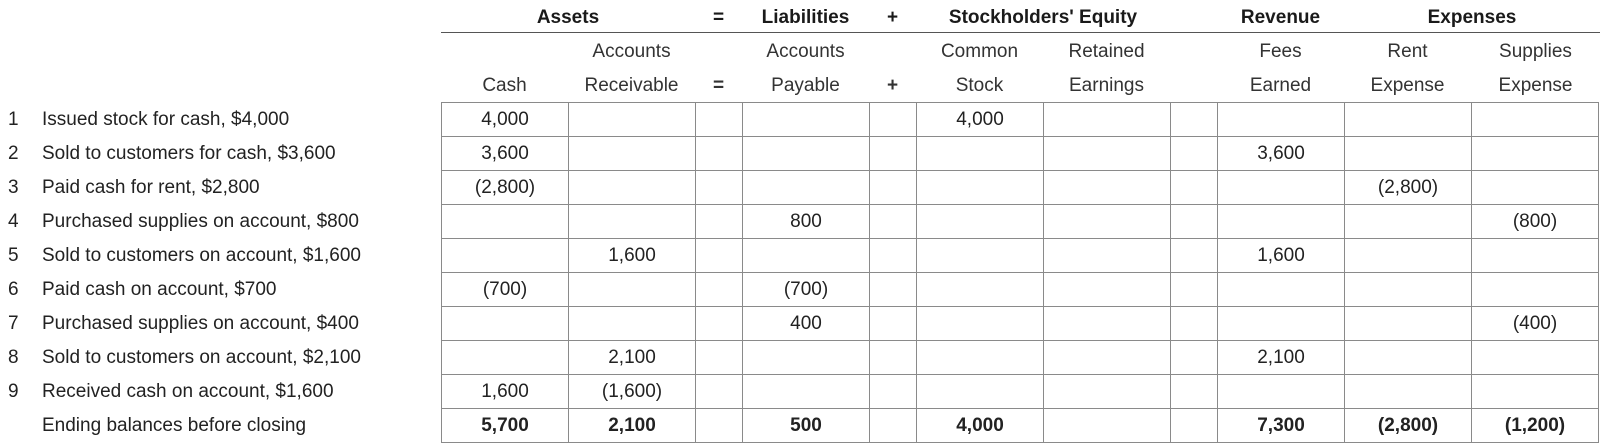 The width and height of the screenshot is (1600, 445). I want to click on transaction-number: 6, so click(13, 289).